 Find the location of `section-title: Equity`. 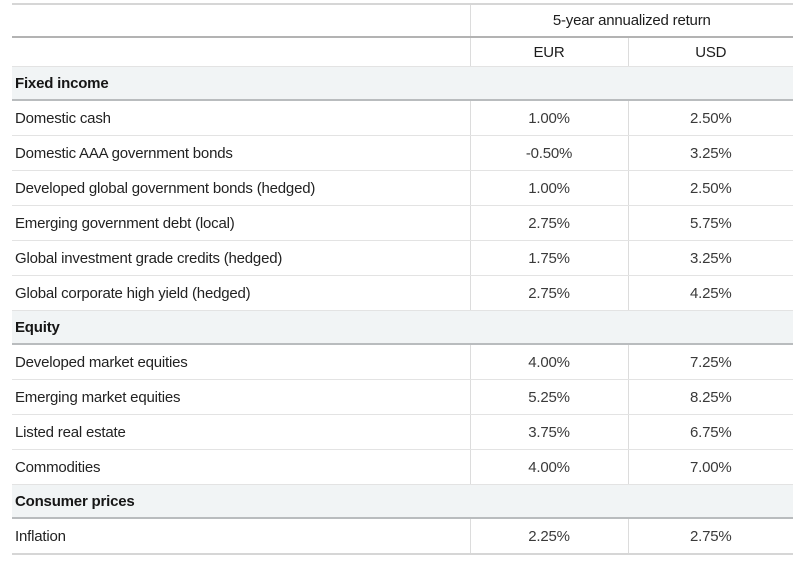

section-title: Equity is located at coordinates (402, 327).